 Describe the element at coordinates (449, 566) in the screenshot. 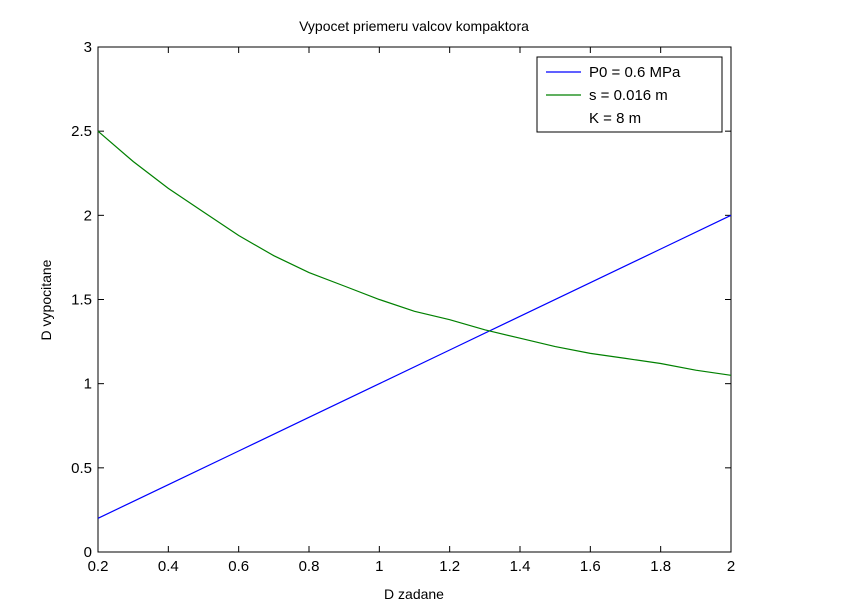

I see `x-tick-label: 1.2` at that location.